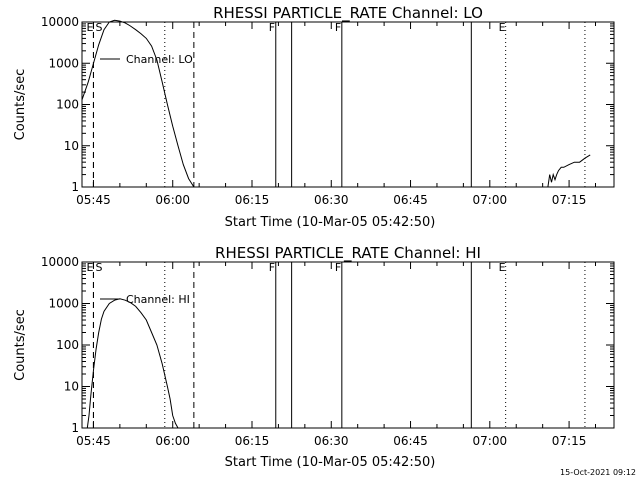 This screenshot has width=640, height=480. What do you see at coordinates (348, 253) in the screenshot?
I see `chart-title: RHESSI PARTICLE_RATE Channel: HI` at bounding box center [348, 253].